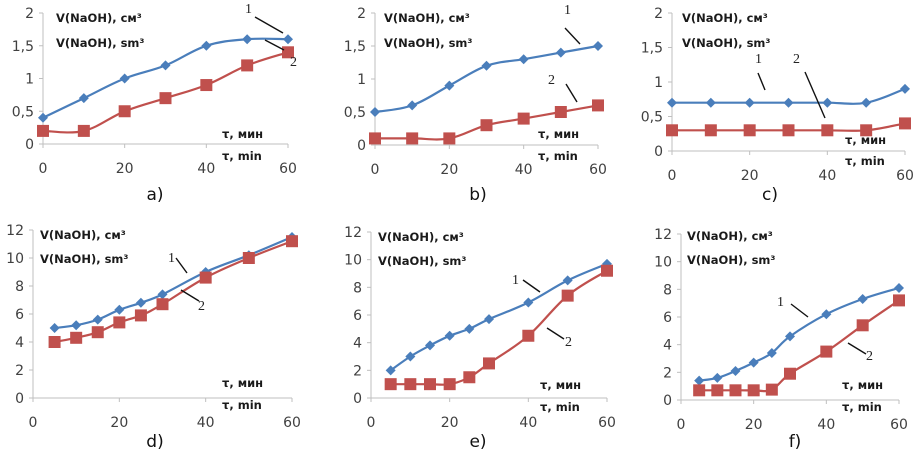  What do you see at coordinates (750, 176) in the screenshot?
I see `chart-c-x-tick-label: 20` at bounding box center [750, 176].